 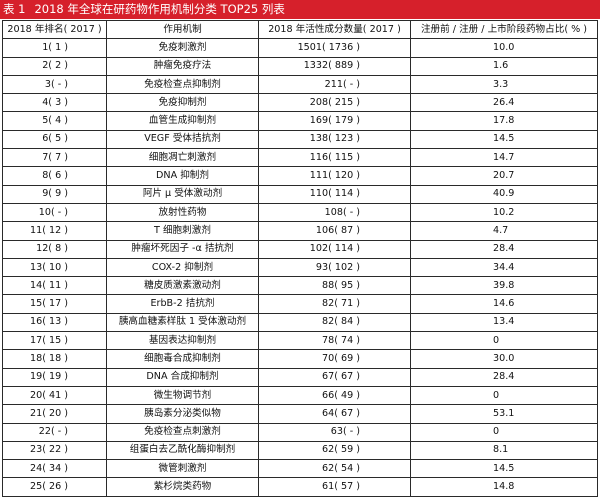 I want to click on cell-mechanism: 基因表达抑制剂, so click(x=182, y=341).